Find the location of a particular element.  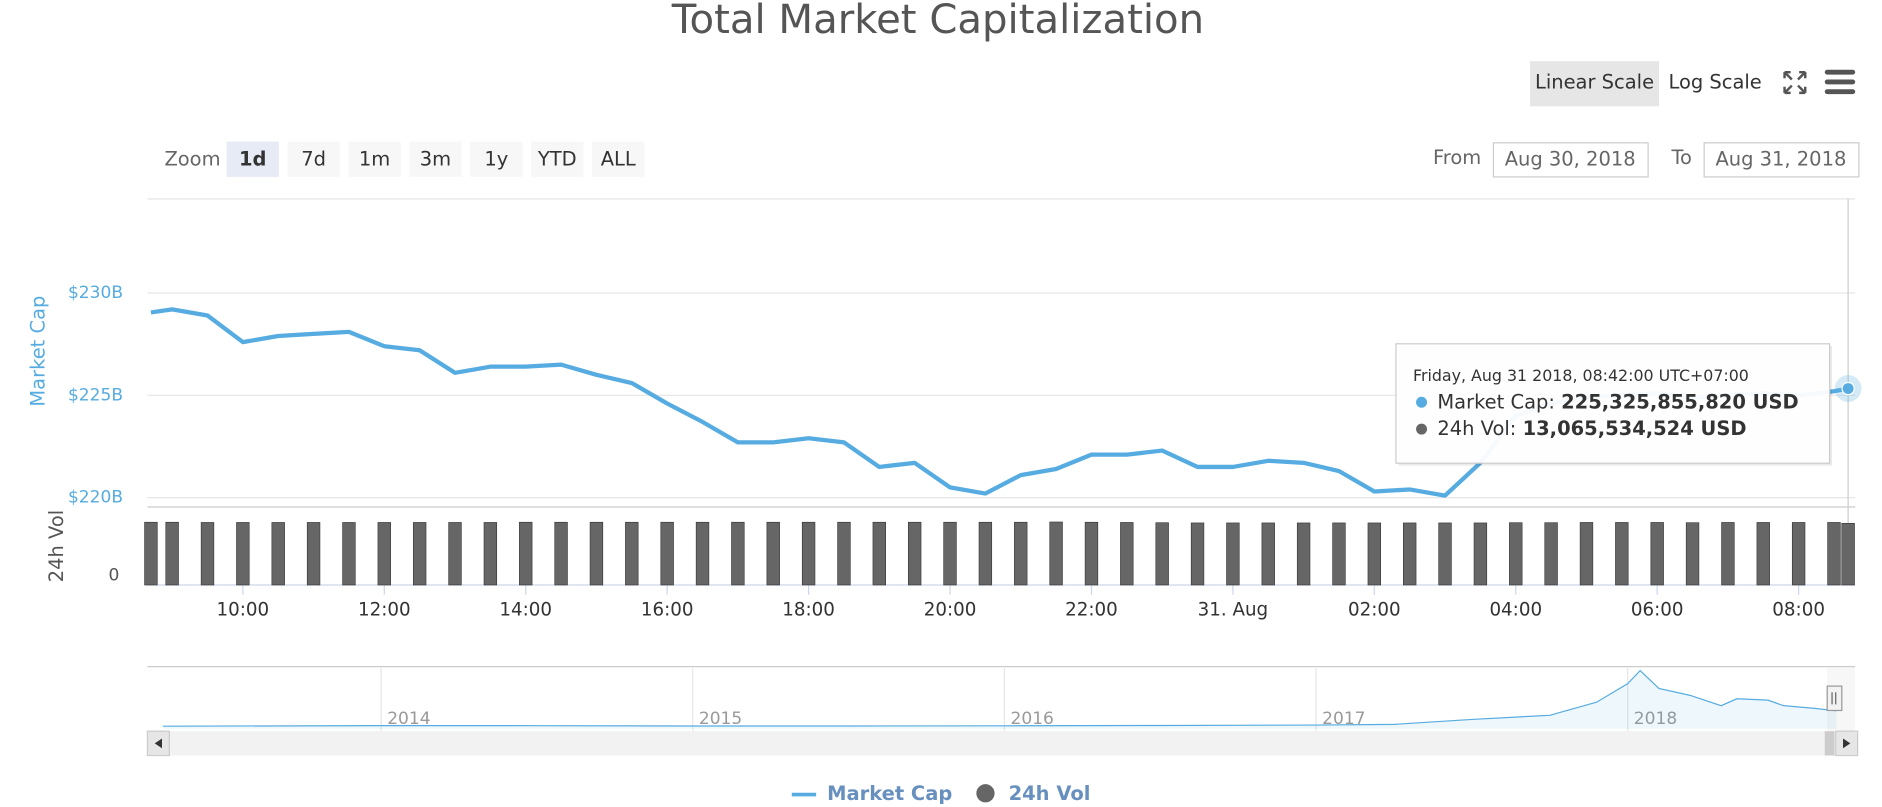

range-label: ALL is located at coordinates (618, 158).